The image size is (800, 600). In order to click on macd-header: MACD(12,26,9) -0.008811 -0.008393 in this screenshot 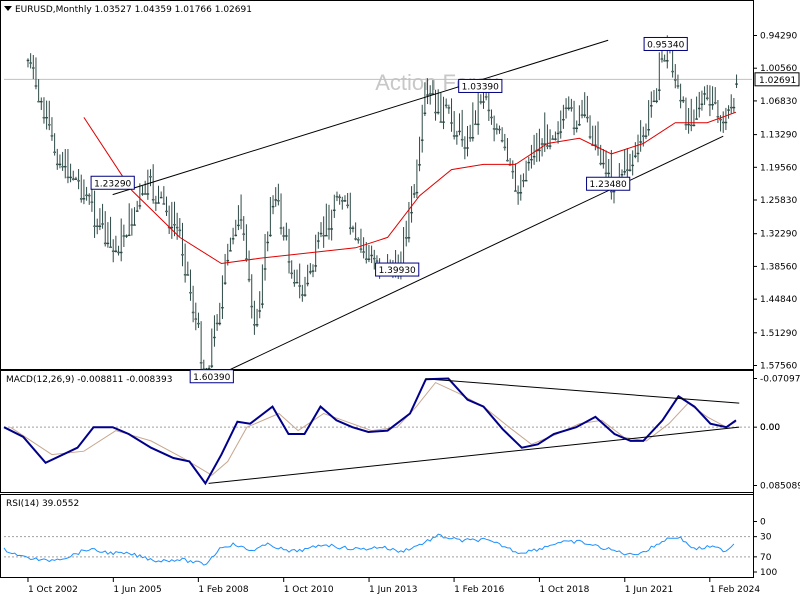, I will do `click(89, 380)`.